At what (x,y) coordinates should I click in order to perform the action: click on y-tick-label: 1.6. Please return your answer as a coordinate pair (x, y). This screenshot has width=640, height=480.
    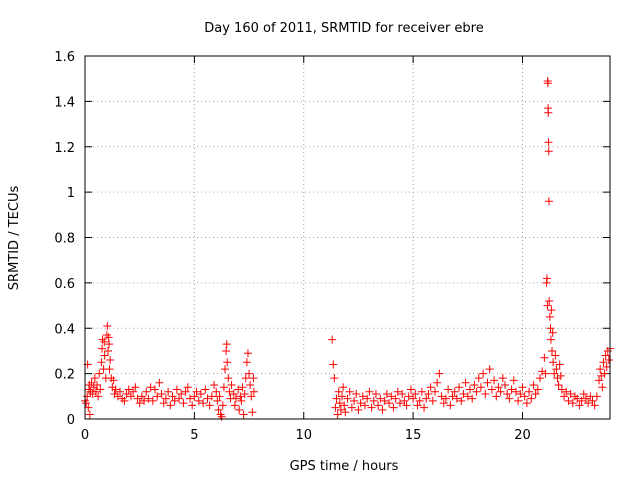
    Looking at the image, I should click on (64, 57).